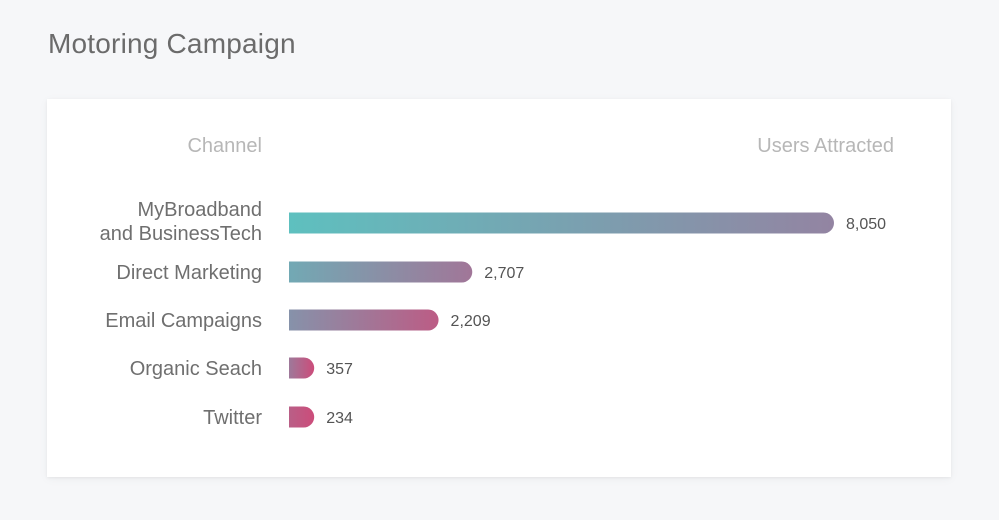 Image resolution: width=999 pixels, height=520 pixels. I want to click on bar-value-label-4: 234, so click(339, 418).